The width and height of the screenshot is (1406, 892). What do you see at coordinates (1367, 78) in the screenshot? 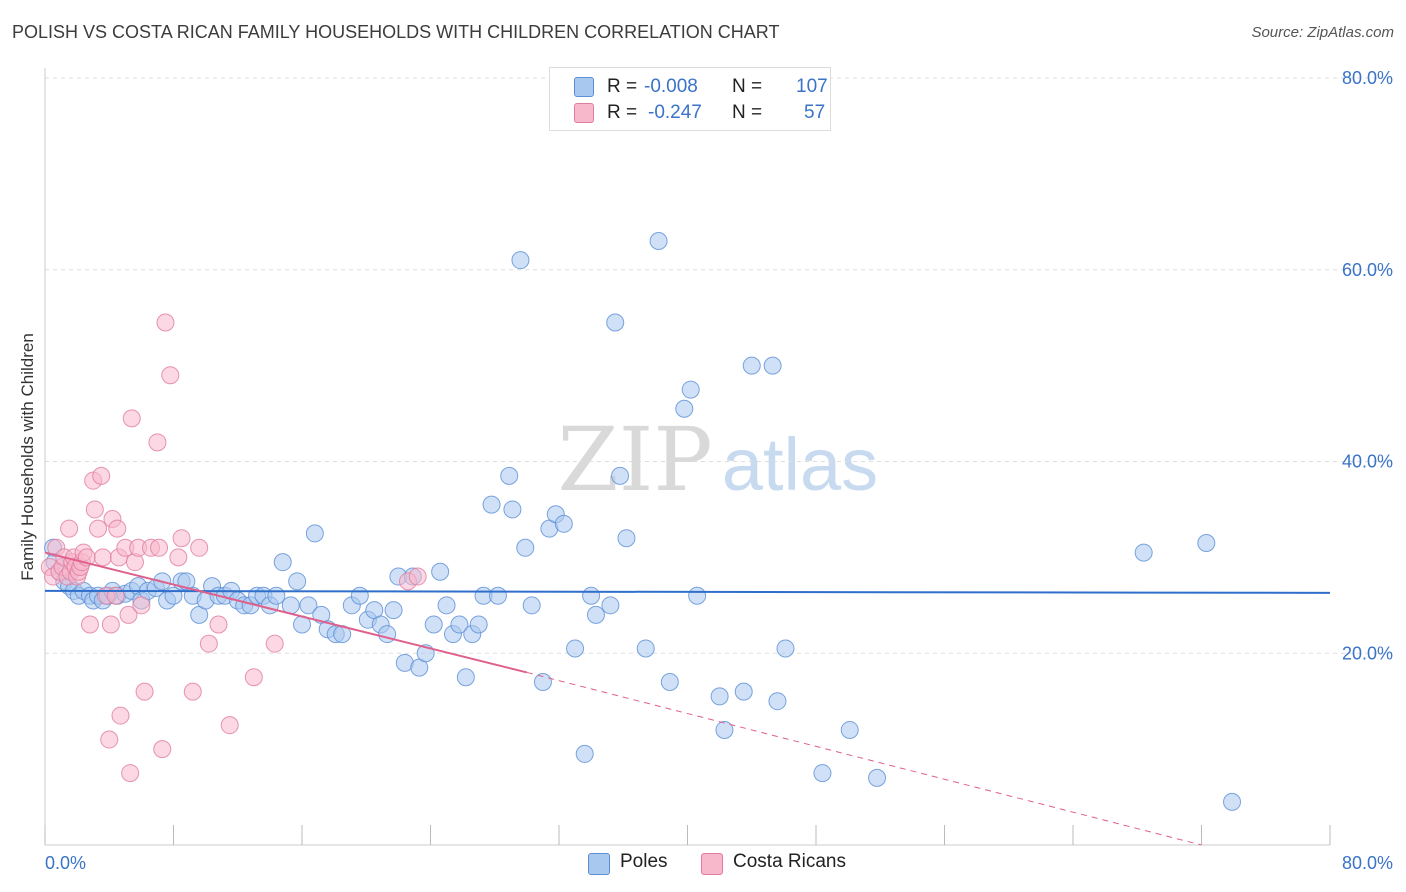
I see `y-tick-label: 80.0%` at bounding box center [1367, 78].